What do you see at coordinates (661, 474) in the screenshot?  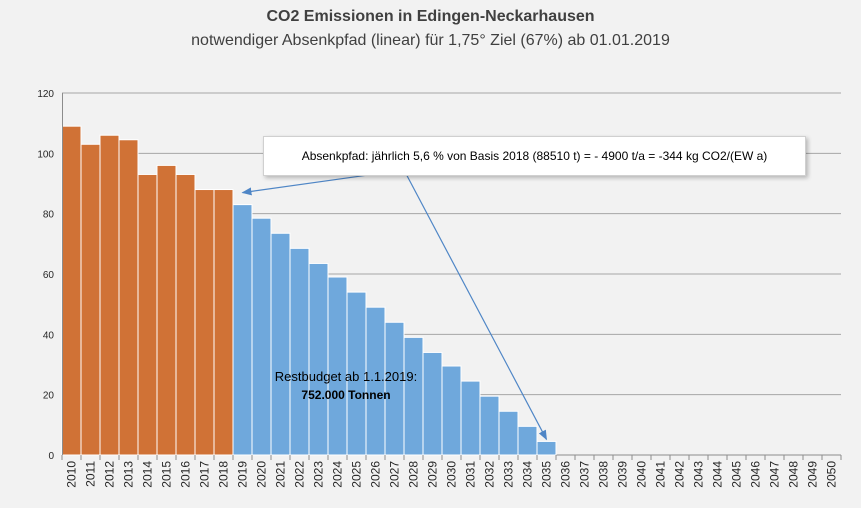 I see `x-tick-label: 2041` at bounding box center [661, 474].